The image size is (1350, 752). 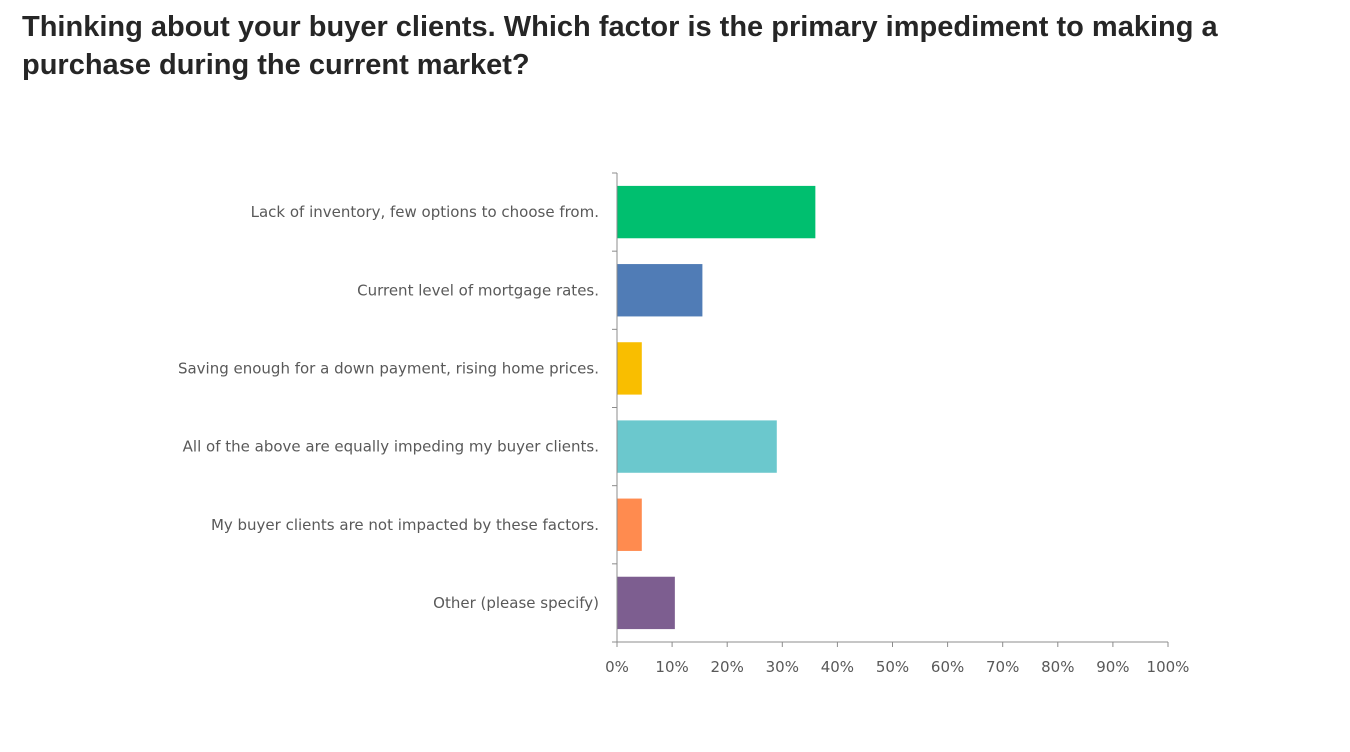 What do you see at coordinates (617, 667) in the screenshot?
I see `x-tick-label: 0%` at bounding box center [617, 667].